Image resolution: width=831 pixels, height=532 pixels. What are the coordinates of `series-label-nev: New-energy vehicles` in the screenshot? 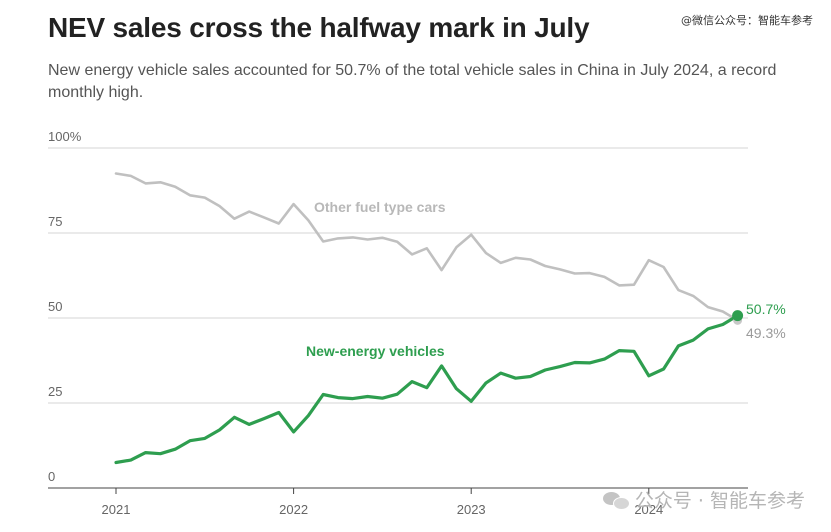 It's located at (375, 351).